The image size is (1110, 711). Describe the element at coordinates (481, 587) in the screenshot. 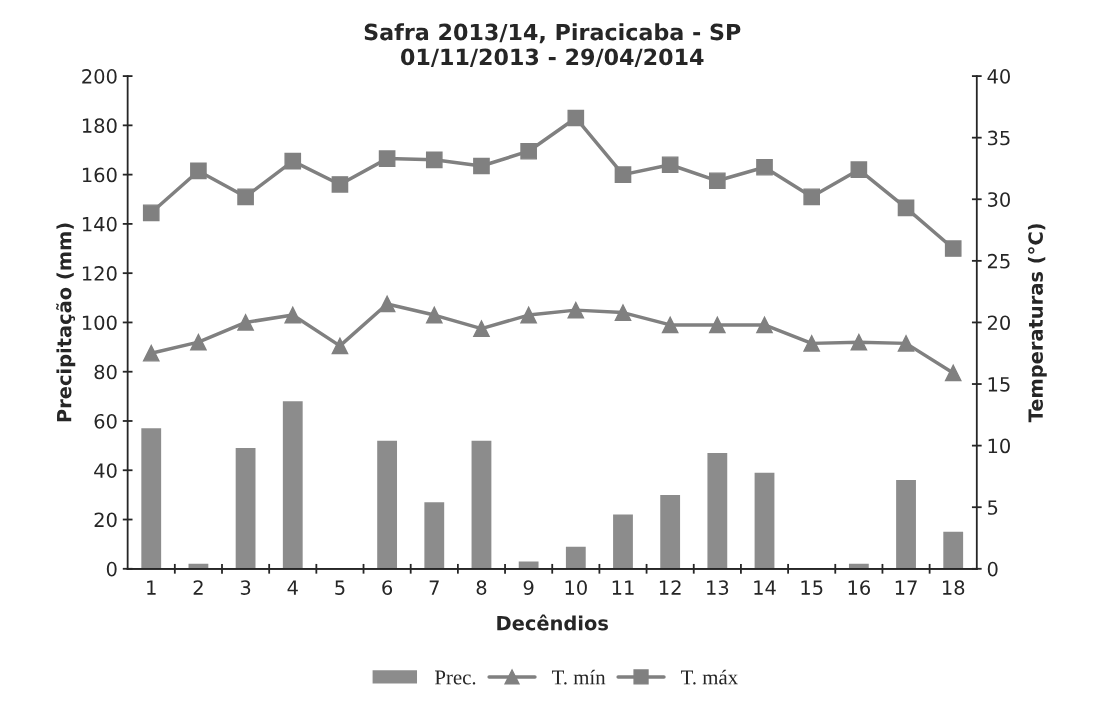

I see `x-tick-label: 8` at that location.